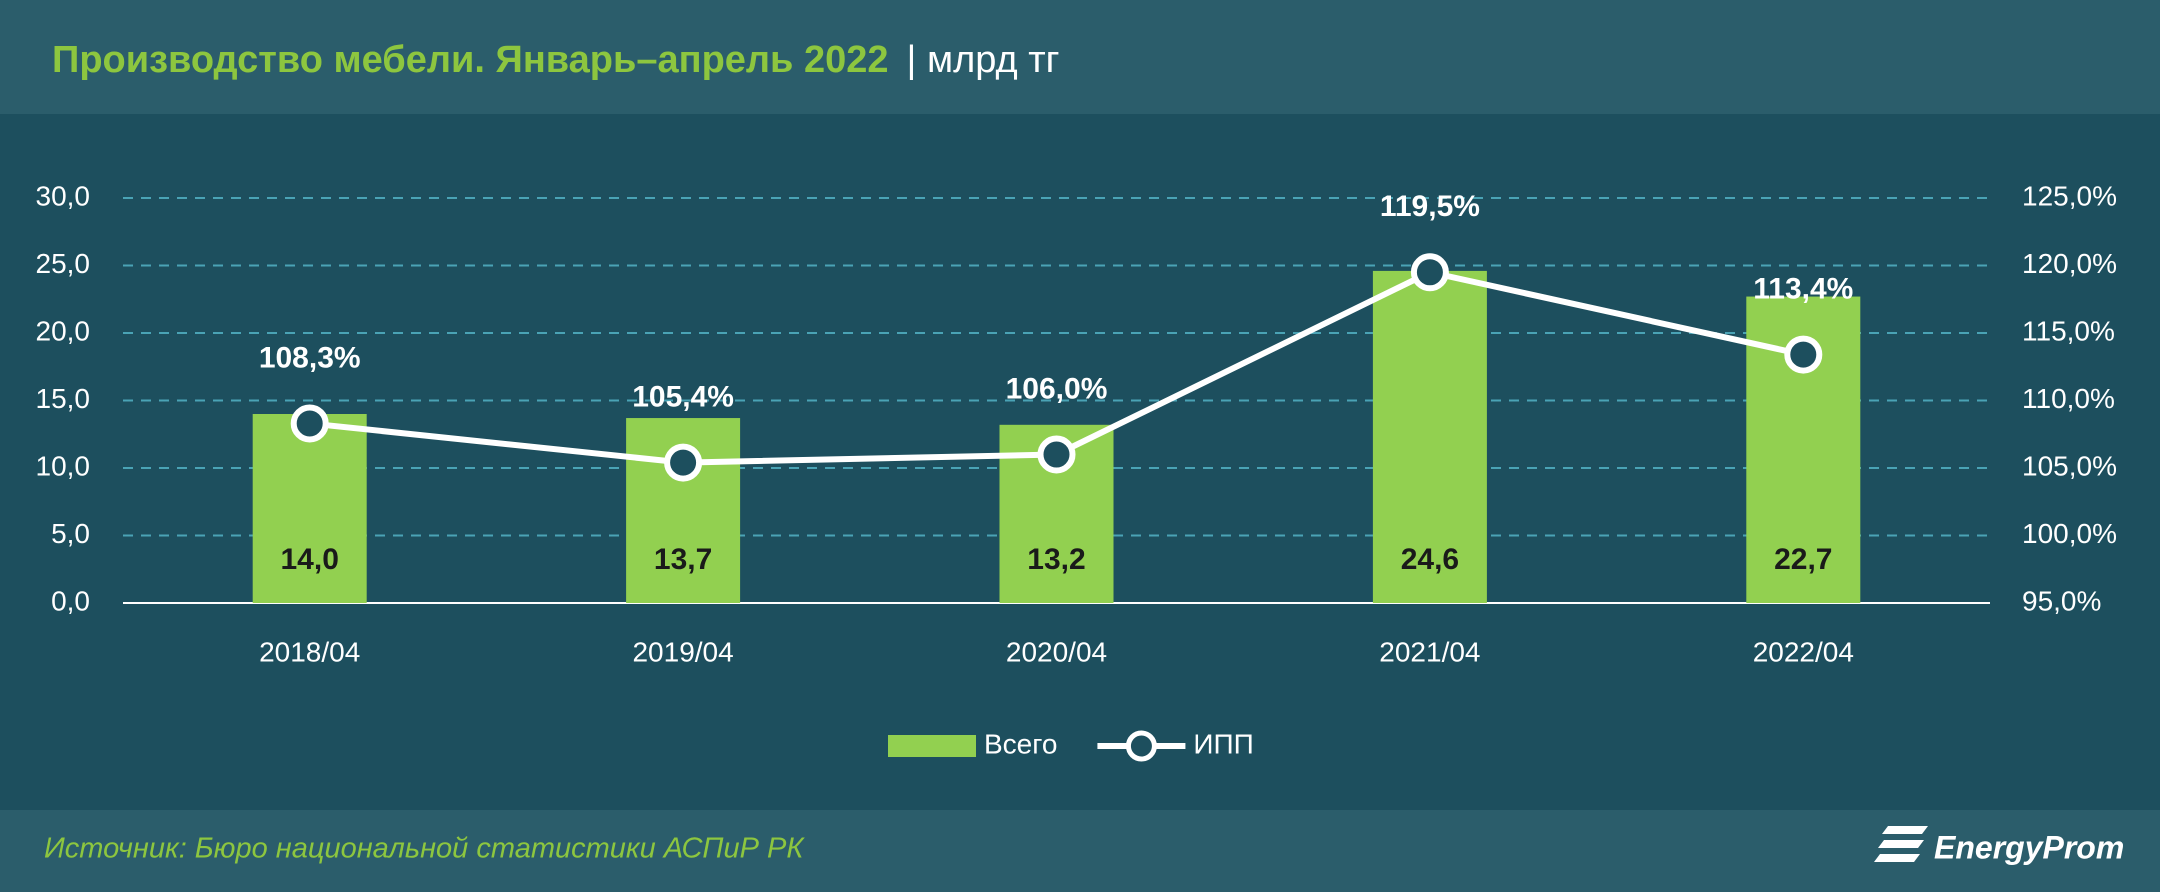 The image size is (2160, 892). What do you see at coordinates (2068, 398) in the screenshot?
I see `y2-tick-label: 110,0%` at bounding box center [2068, 398].